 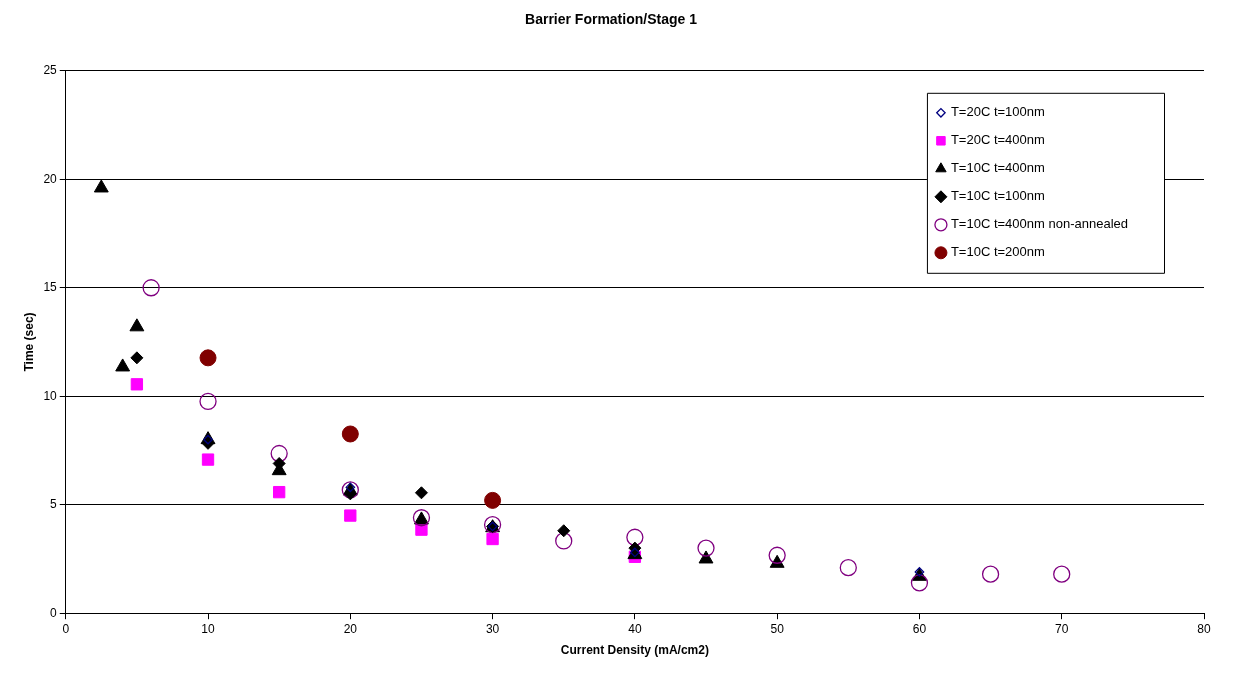 What do you see at coordinates (997, 168) in the screenshot?
I see `legend-label: T=10C t=400nm` at bounding box center [997, 168].